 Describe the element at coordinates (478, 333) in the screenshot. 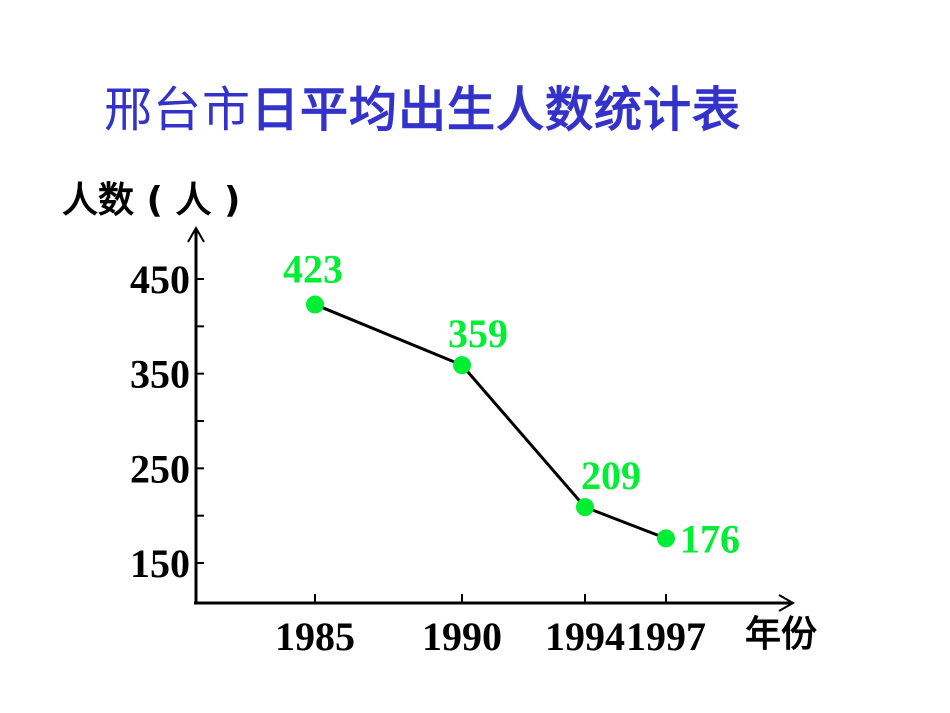

I see `data-label: 359` at that location.